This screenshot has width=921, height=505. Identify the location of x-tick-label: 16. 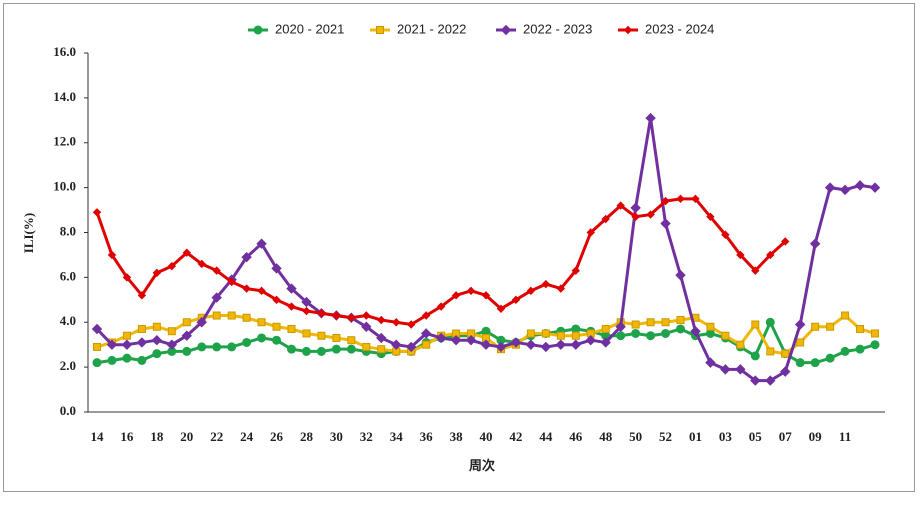
(127, 436).